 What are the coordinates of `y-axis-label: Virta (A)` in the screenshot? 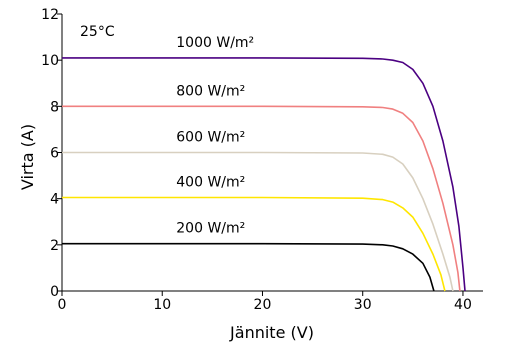 It's located at (27, 157).